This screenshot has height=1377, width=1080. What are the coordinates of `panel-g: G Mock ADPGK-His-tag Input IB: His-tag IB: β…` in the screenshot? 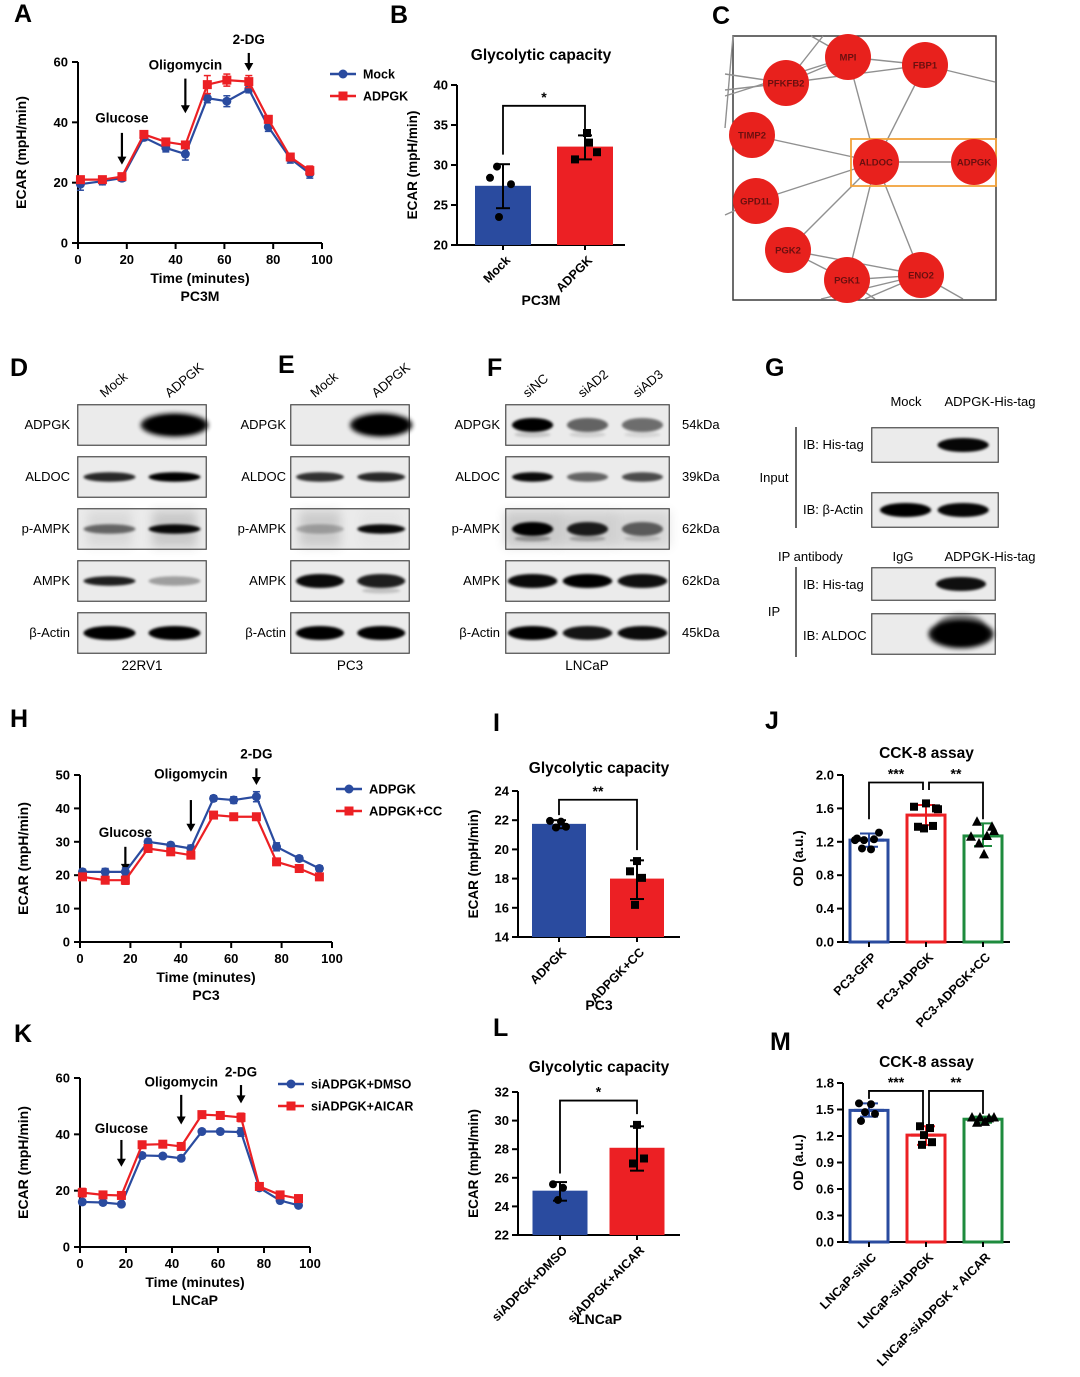 It's located at (915, 519).